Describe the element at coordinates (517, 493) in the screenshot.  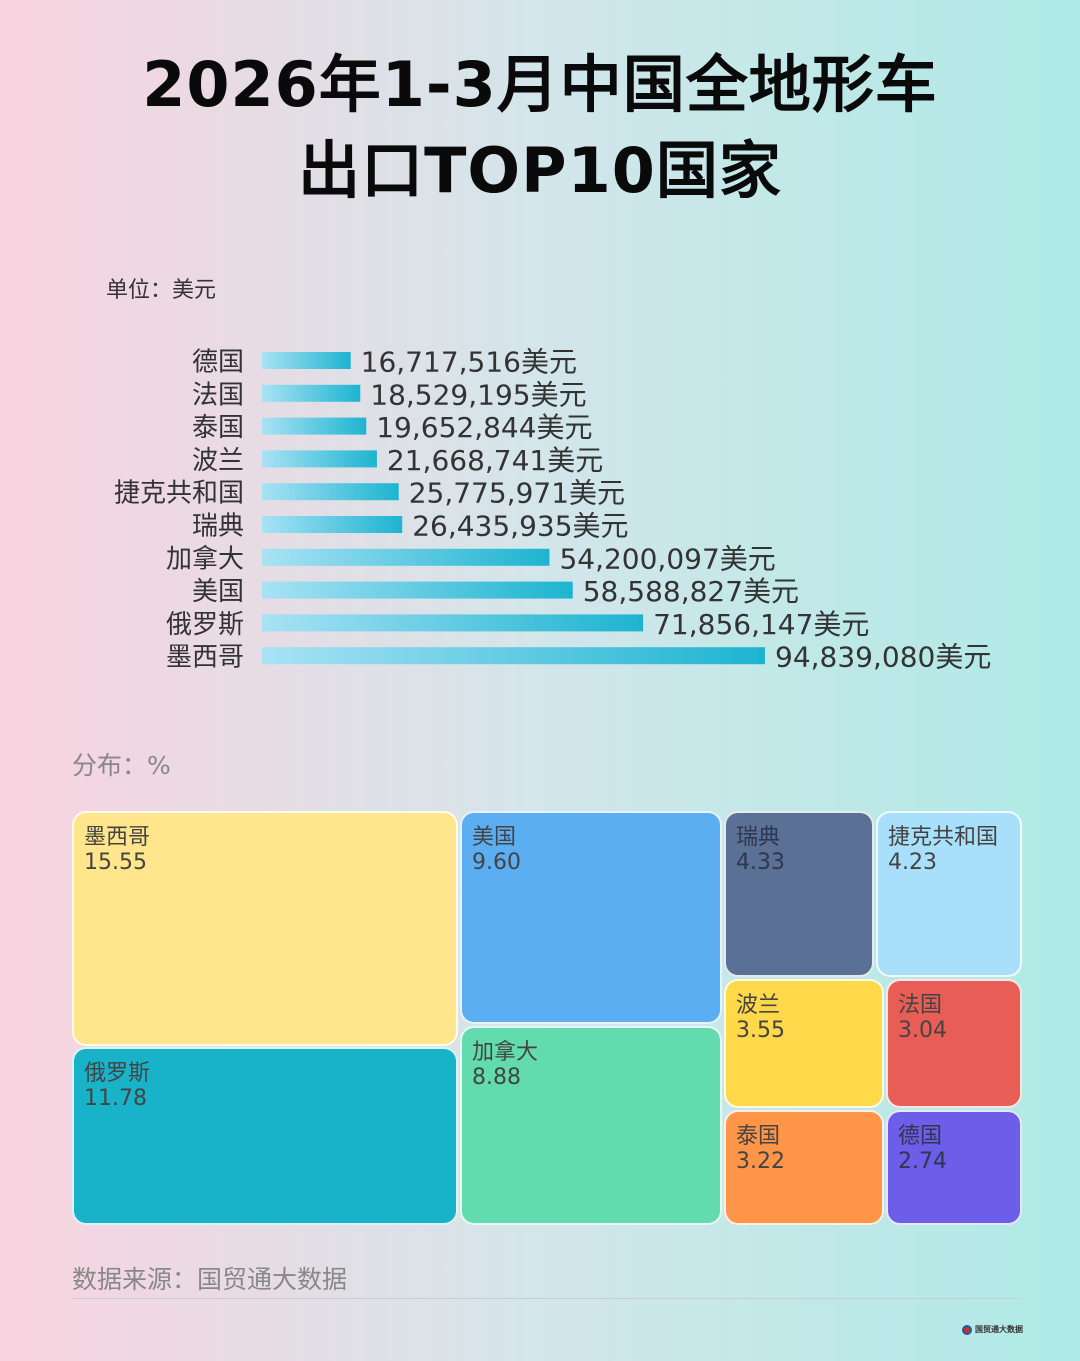
I see `bar-value-label: 25,775,971美元` at that location.